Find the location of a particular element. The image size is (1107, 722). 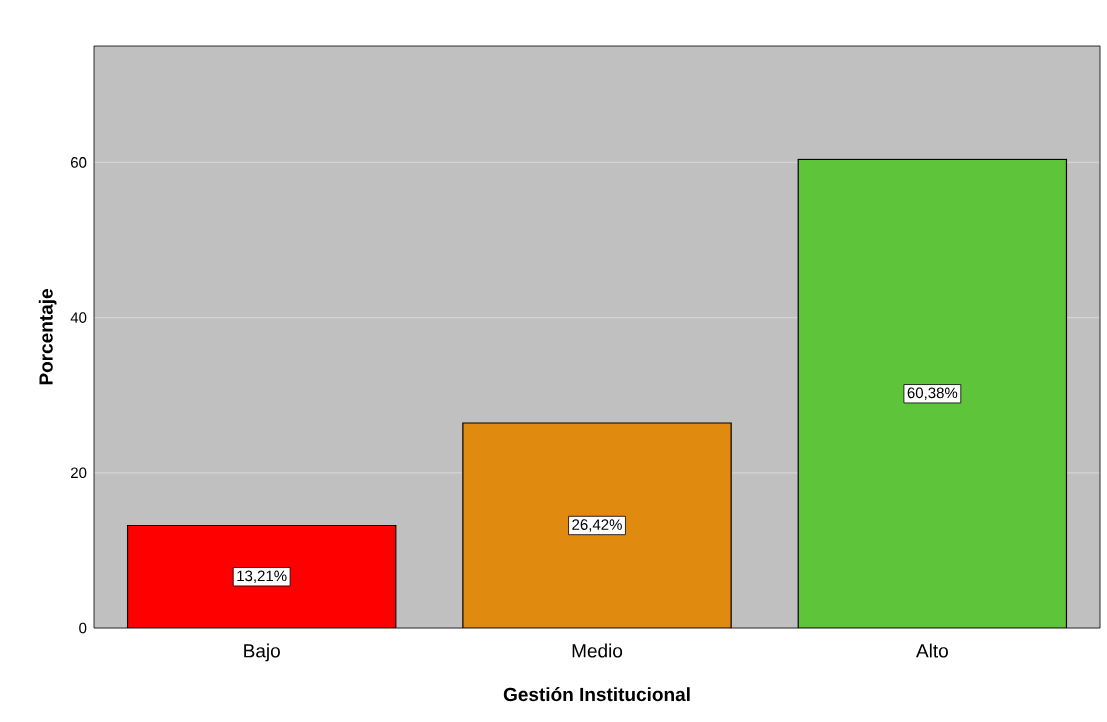

y-axis-title: Porcentaje is located at coordinates (47, 337).